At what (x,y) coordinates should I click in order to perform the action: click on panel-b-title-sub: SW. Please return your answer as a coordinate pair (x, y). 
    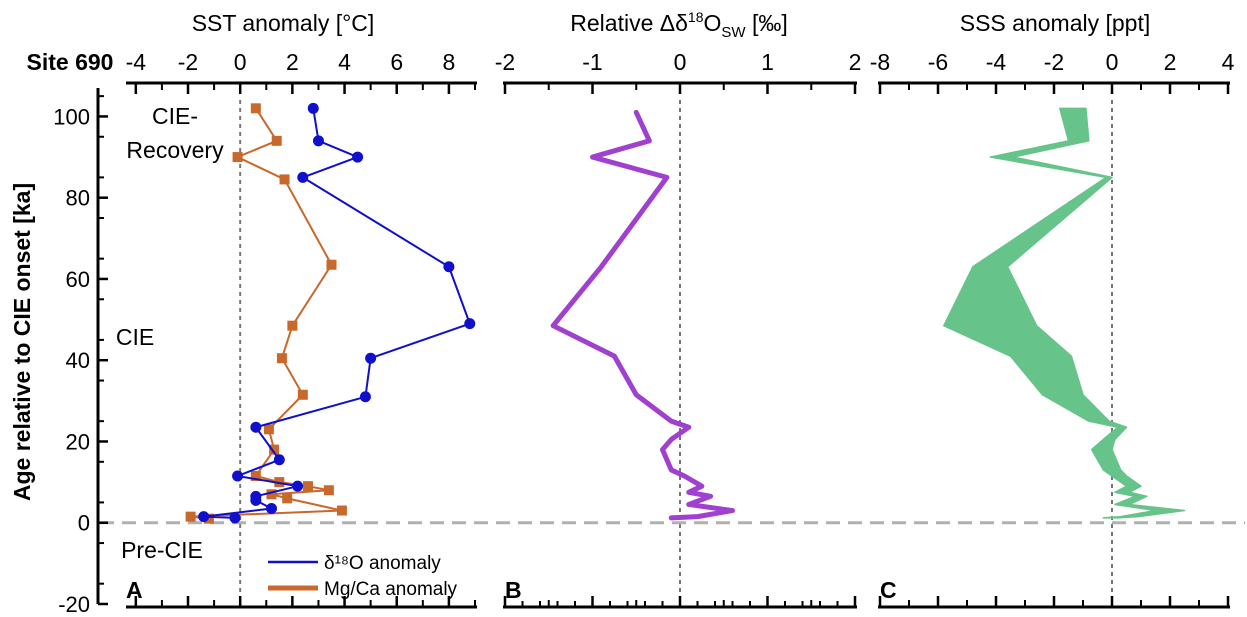
    Looking at the image, I should click on (733, 32).